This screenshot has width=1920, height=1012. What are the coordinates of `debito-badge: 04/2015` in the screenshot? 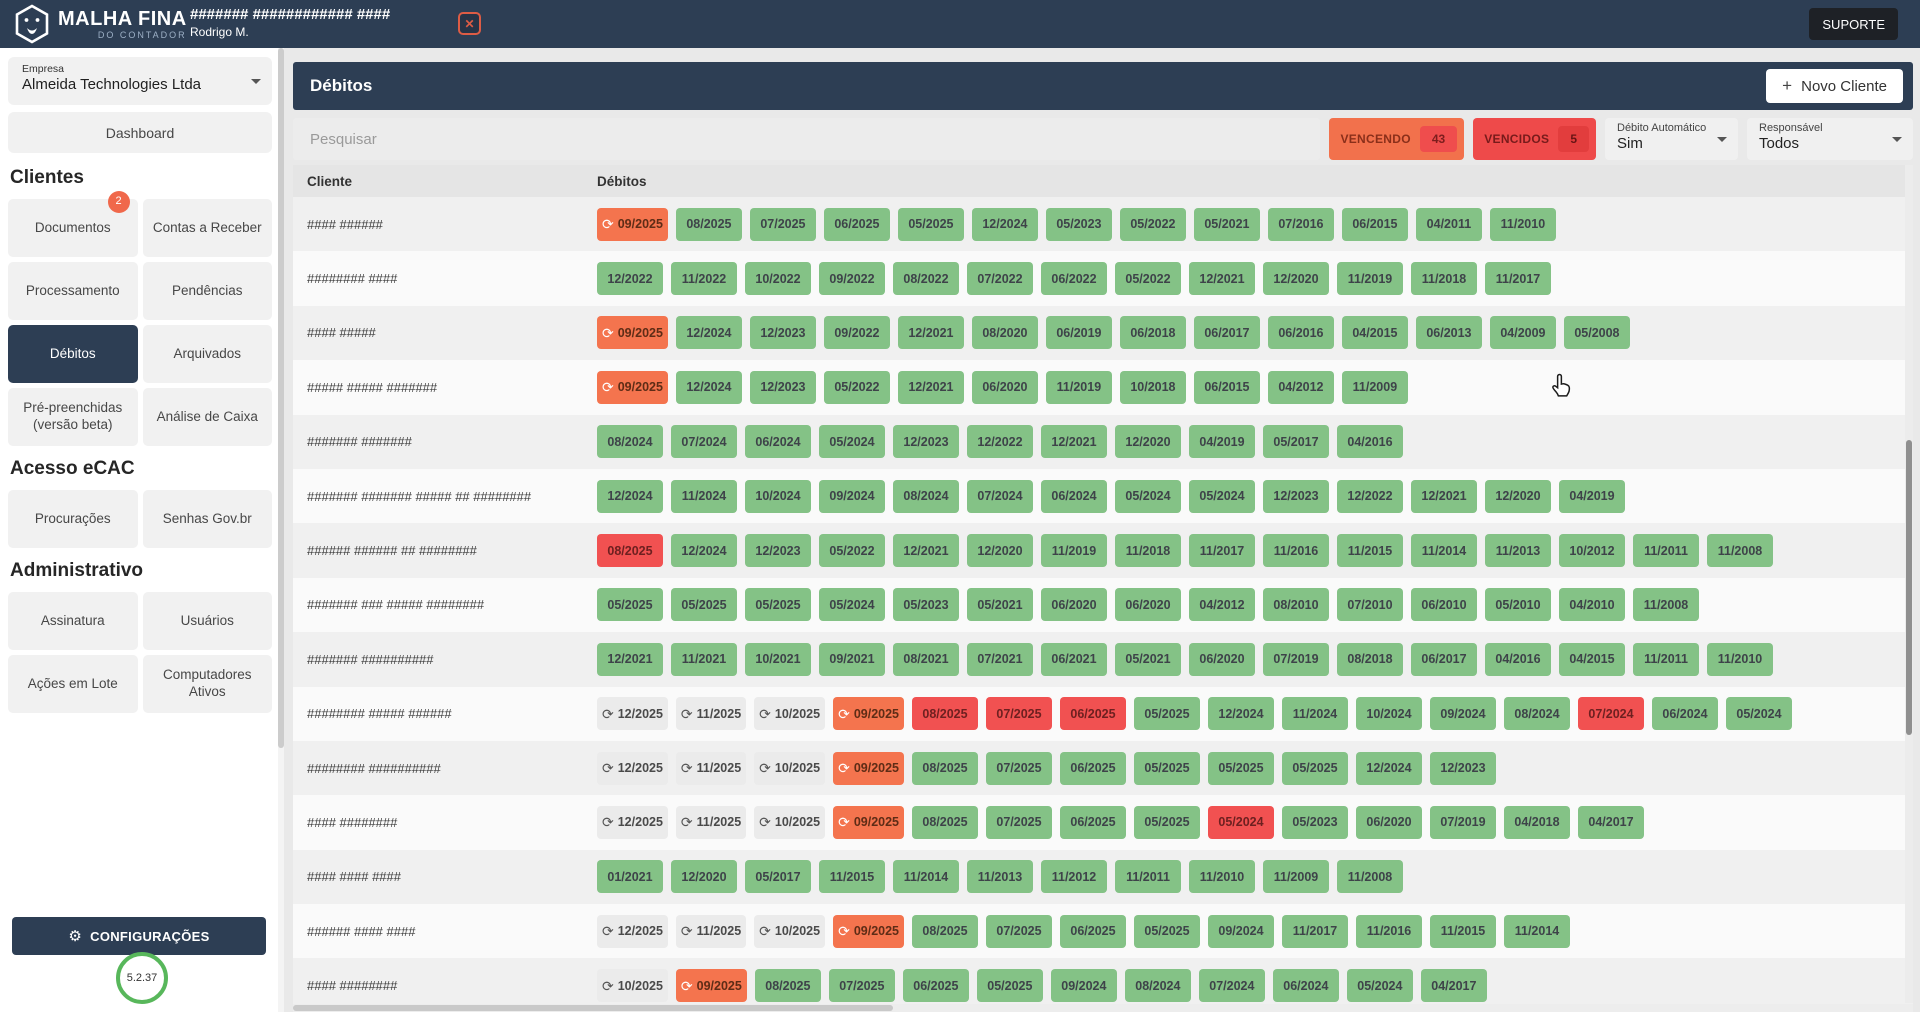 It's located at (1592, 659).